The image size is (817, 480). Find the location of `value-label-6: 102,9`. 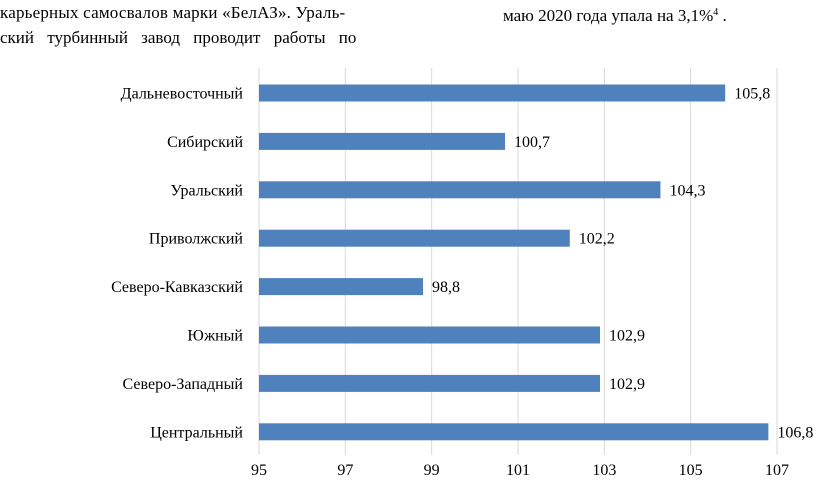

value-label-6: 102,9 is located at coordinates (627, 336).